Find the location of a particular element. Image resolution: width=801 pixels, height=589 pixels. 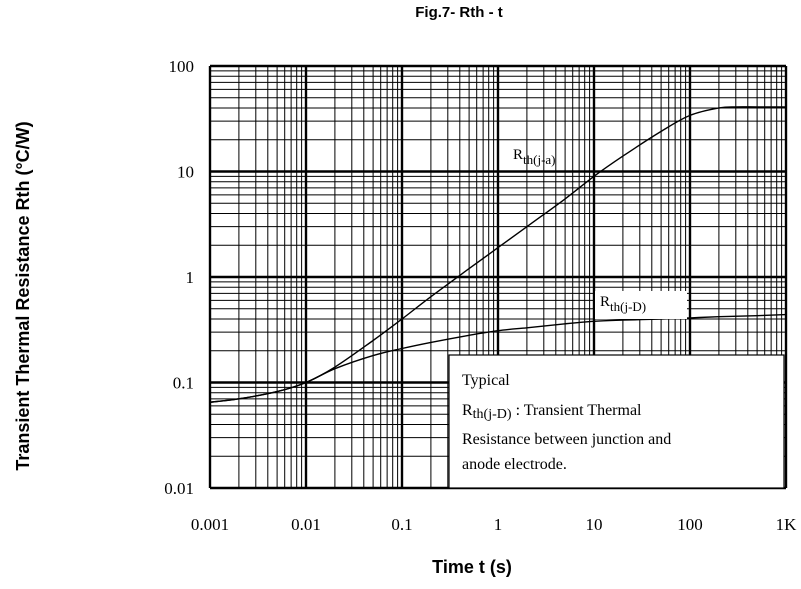

y-tick-label: 0.01 is located at coordinates (179, 488).